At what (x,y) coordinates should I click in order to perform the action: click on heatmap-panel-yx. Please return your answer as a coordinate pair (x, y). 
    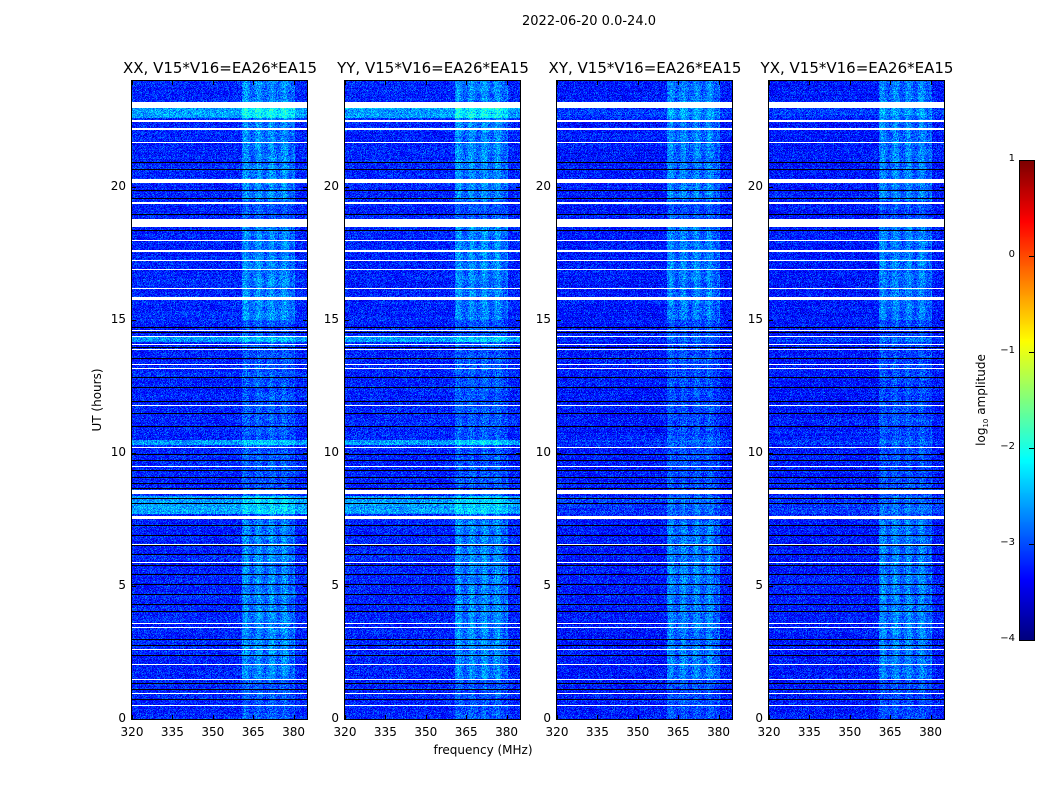
    Looking at the image, I should click on (856, 400).